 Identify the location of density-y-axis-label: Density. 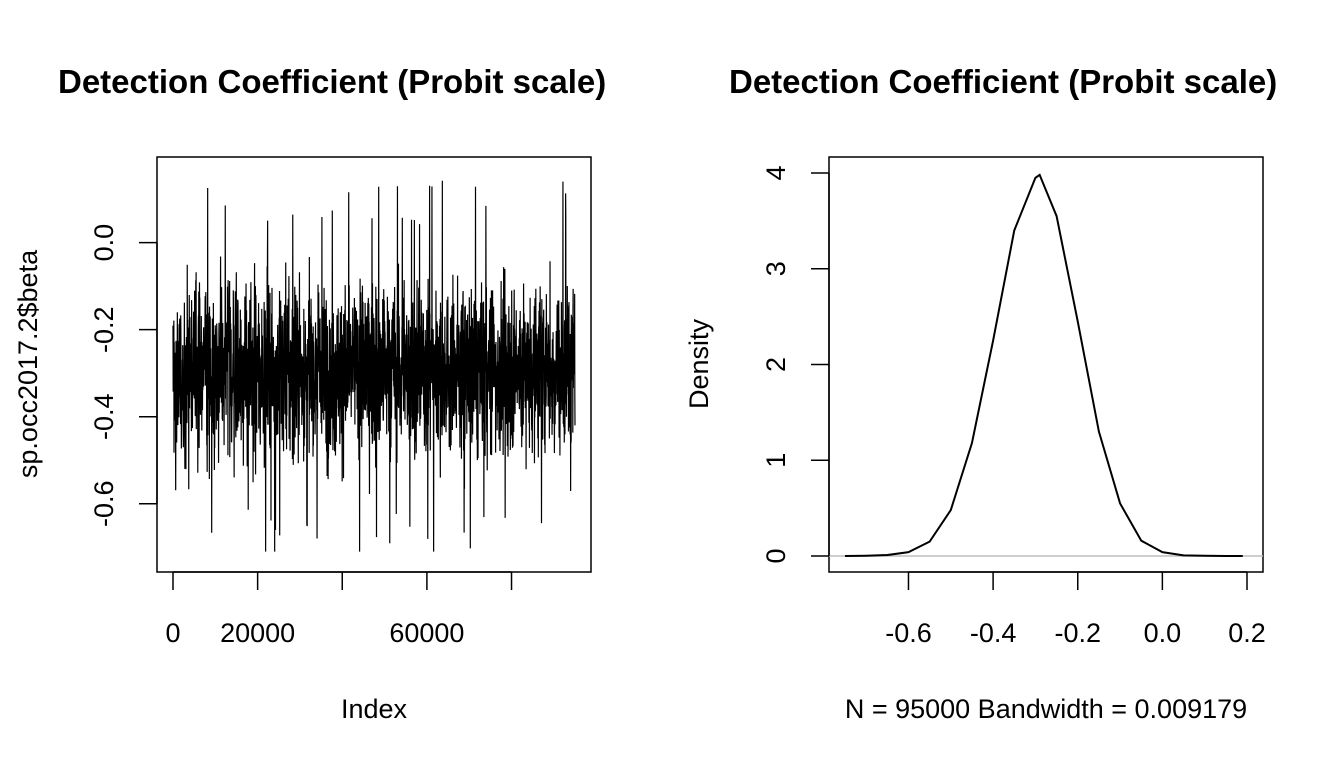
(699, 363).